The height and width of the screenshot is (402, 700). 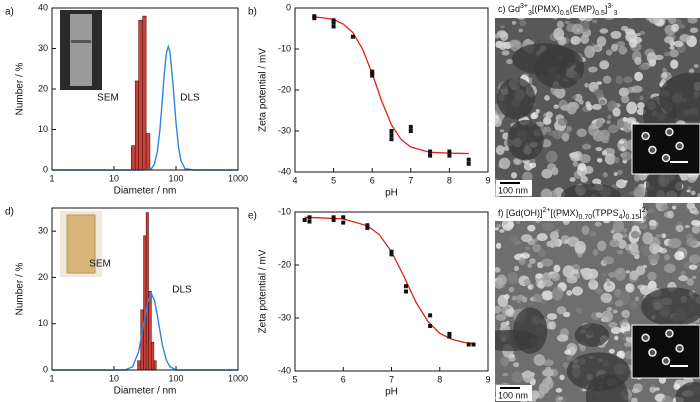 I want to click on title-part: ), so click(x=624, y=213).